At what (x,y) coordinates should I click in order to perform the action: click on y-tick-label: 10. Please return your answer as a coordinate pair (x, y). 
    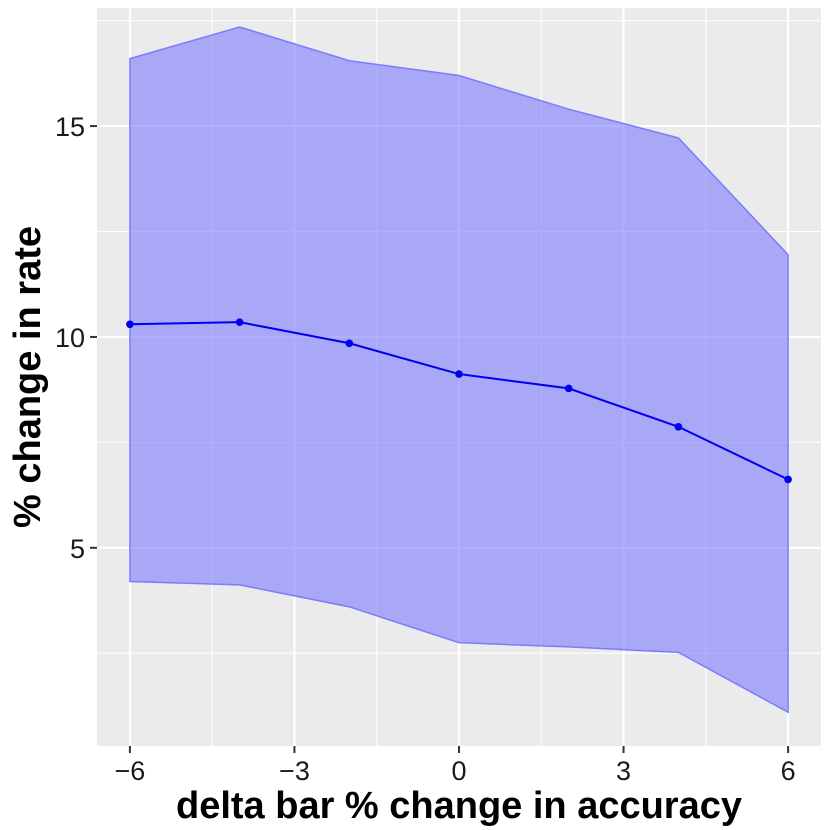
    Looking at the image, I should click on (70, 338).